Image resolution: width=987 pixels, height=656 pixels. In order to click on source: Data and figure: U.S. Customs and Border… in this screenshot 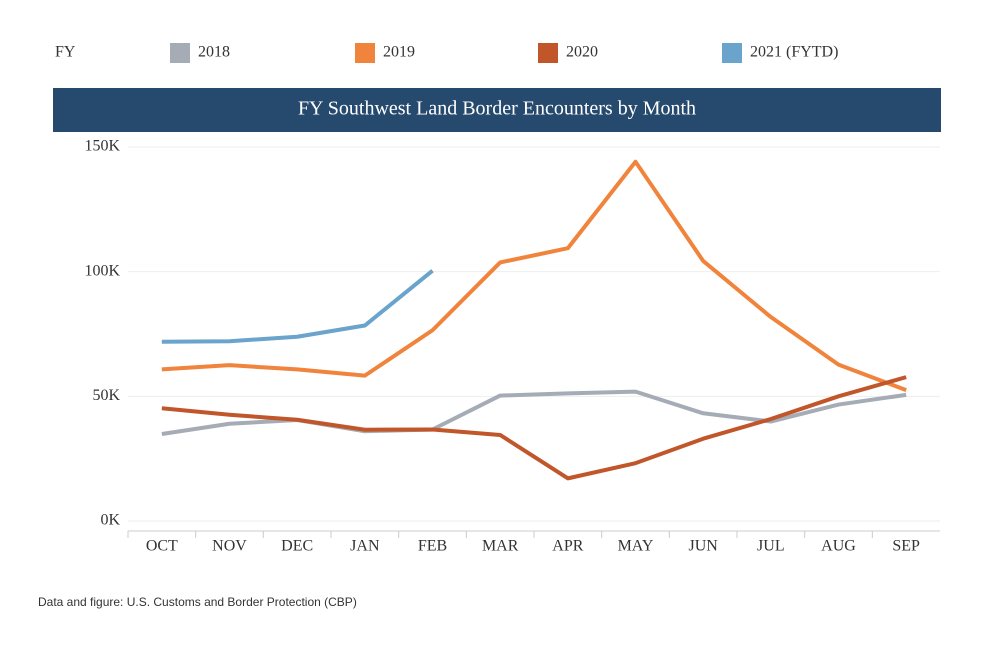, I will do `click(197, 602)`.